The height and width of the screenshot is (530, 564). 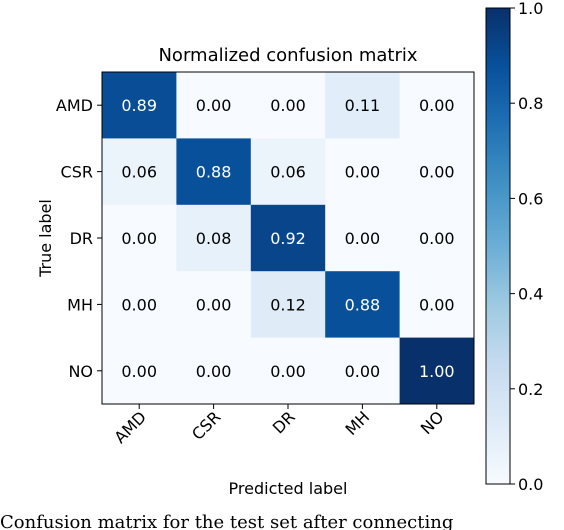 I want to click on x-tick-label: DR, so click(x=284, y=422).